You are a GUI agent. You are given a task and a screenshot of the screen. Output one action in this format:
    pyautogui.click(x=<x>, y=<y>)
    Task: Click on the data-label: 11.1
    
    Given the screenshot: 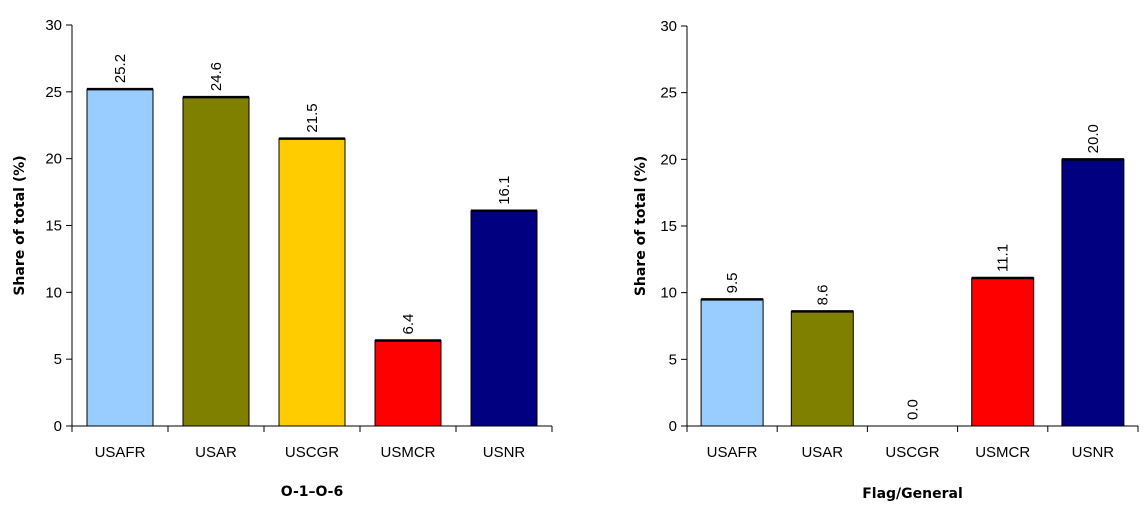 What is the action you would take?
    pyautogui.click(x=1003, y=258)
    